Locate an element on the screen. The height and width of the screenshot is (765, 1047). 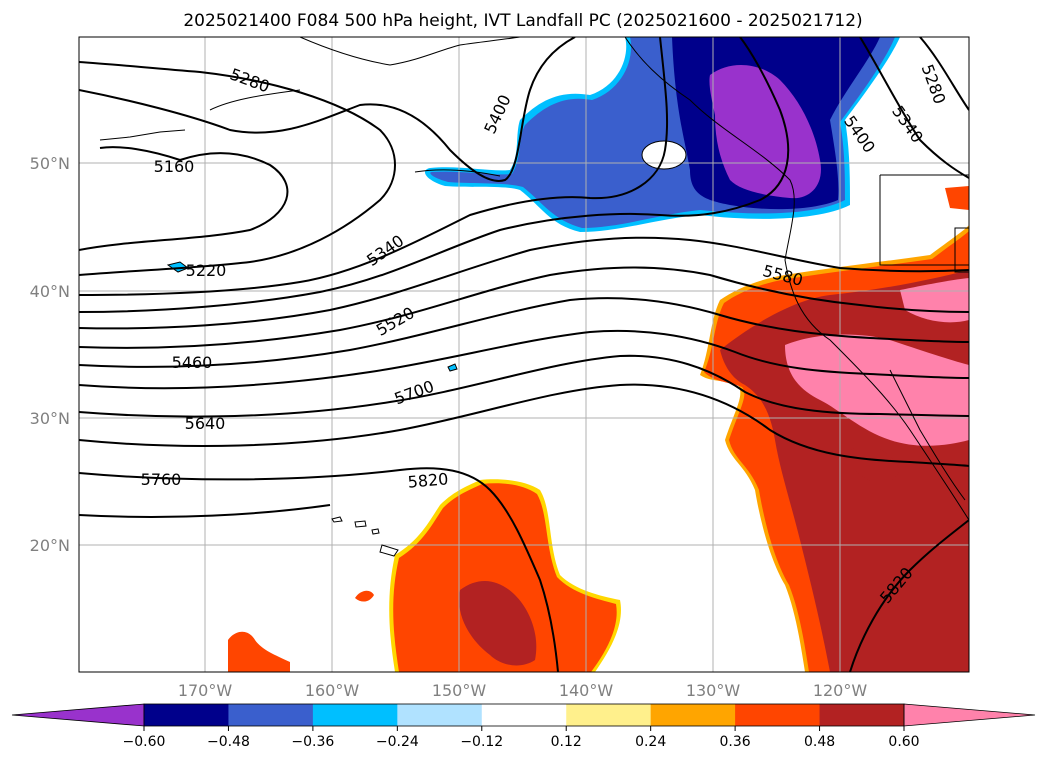
colorbar-tick-label: 0.24 is located at coordinates (650, 742).